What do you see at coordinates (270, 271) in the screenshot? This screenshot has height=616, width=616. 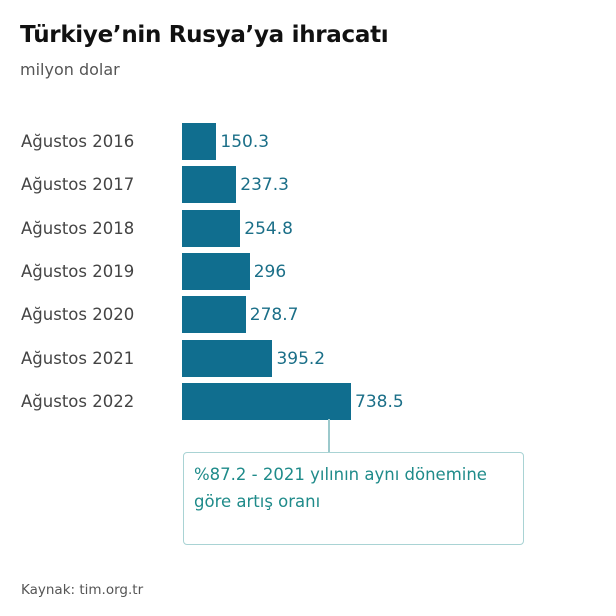 I see `value-label: 296` at bounding box center [270, 271].